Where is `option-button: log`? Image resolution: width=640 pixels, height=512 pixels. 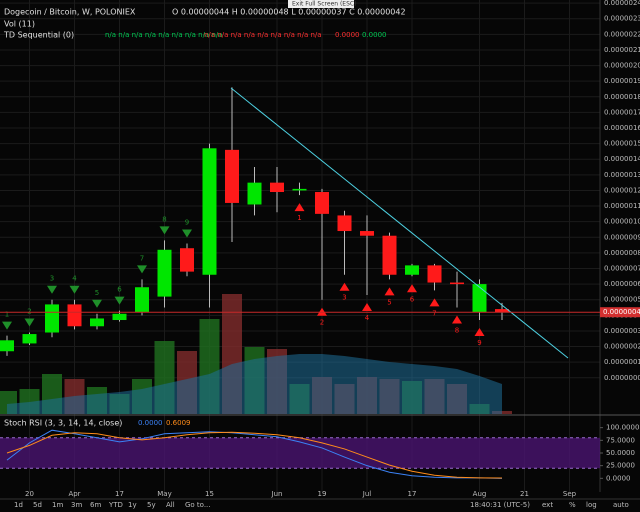 option-button: log is located at coordinates (591, 505).